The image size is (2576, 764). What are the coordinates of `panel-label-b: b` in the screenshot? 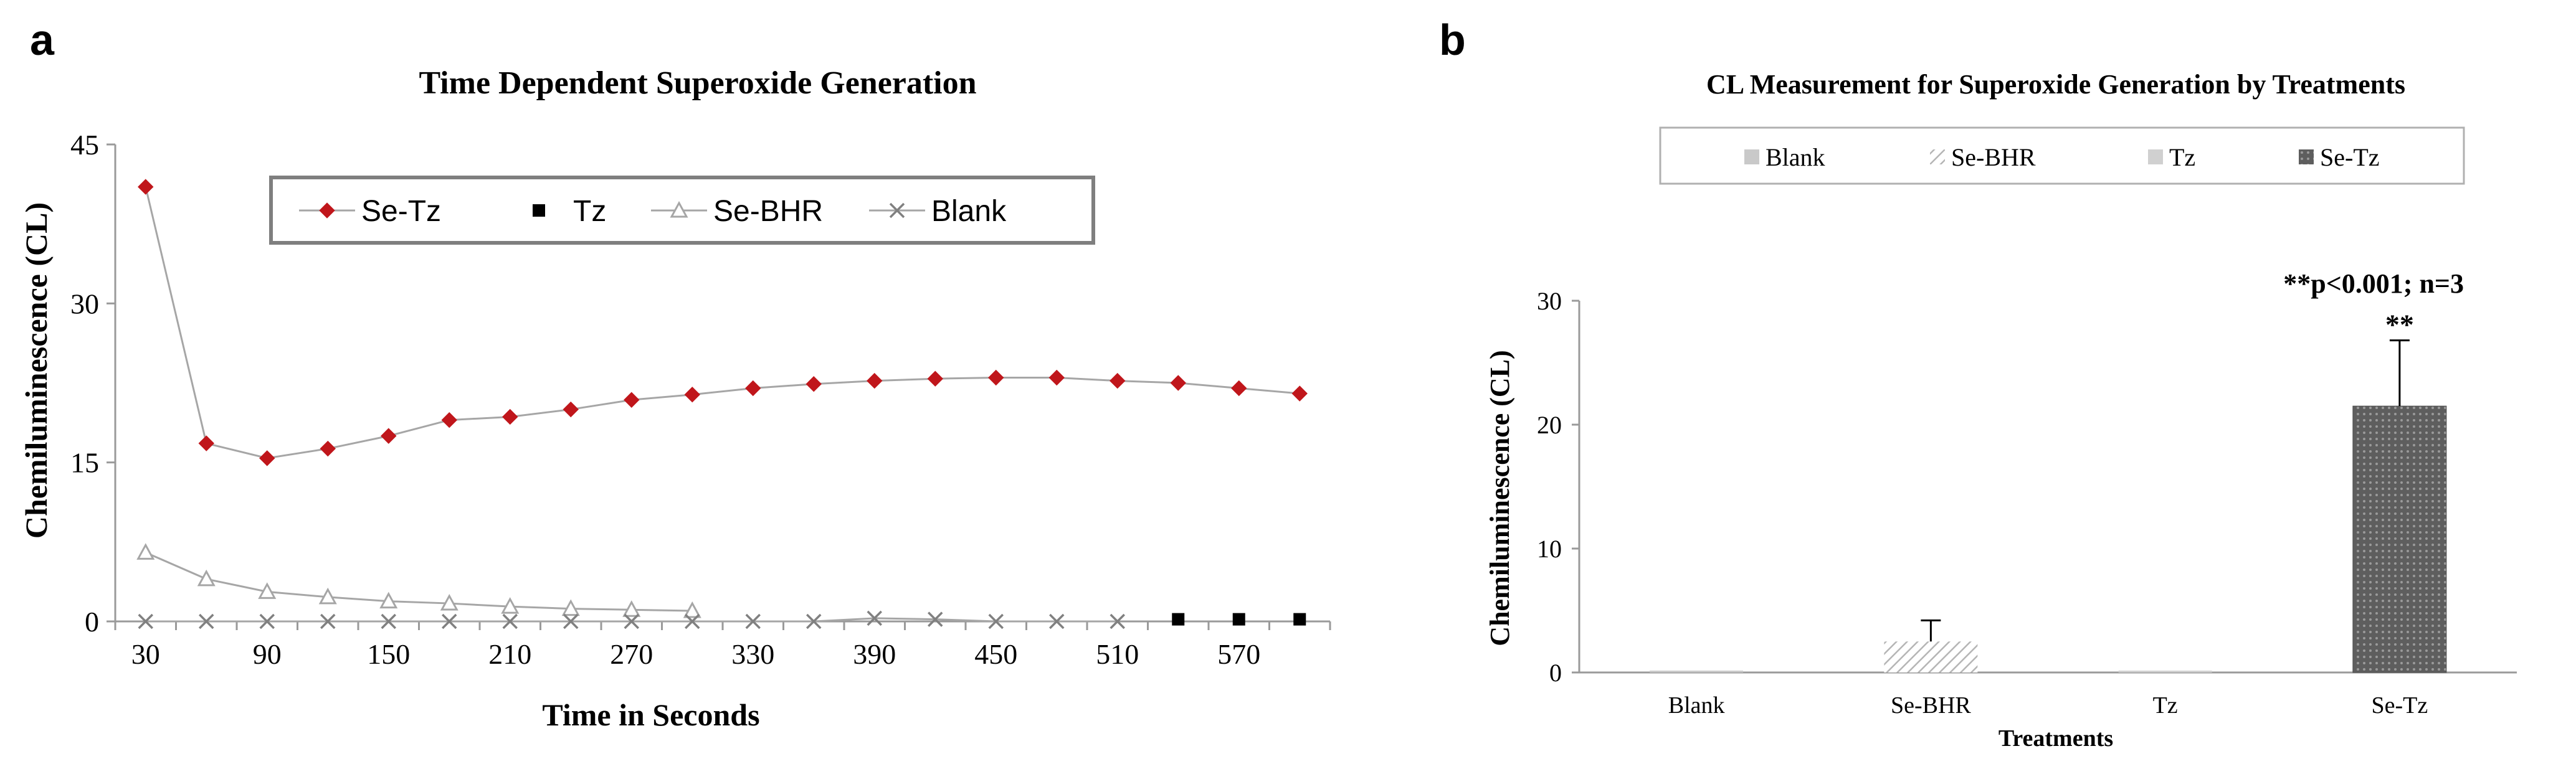 It's located at (1452, 40).